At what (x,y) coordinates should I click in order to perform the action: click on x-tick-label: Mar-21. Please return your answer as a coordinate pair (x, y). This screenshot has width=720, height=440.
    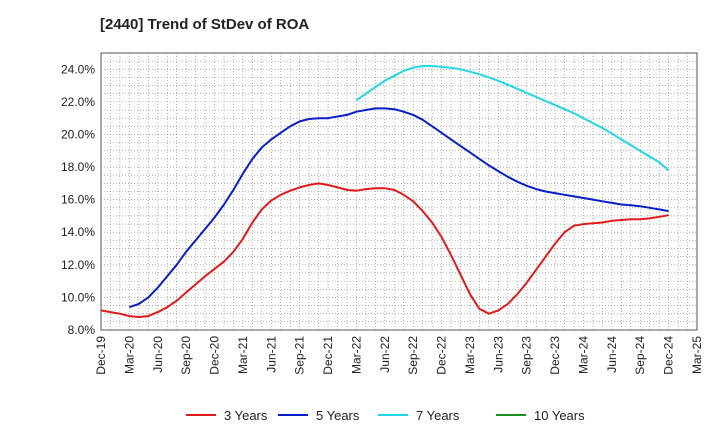
    Looking at the image, I should click on (243, 355).